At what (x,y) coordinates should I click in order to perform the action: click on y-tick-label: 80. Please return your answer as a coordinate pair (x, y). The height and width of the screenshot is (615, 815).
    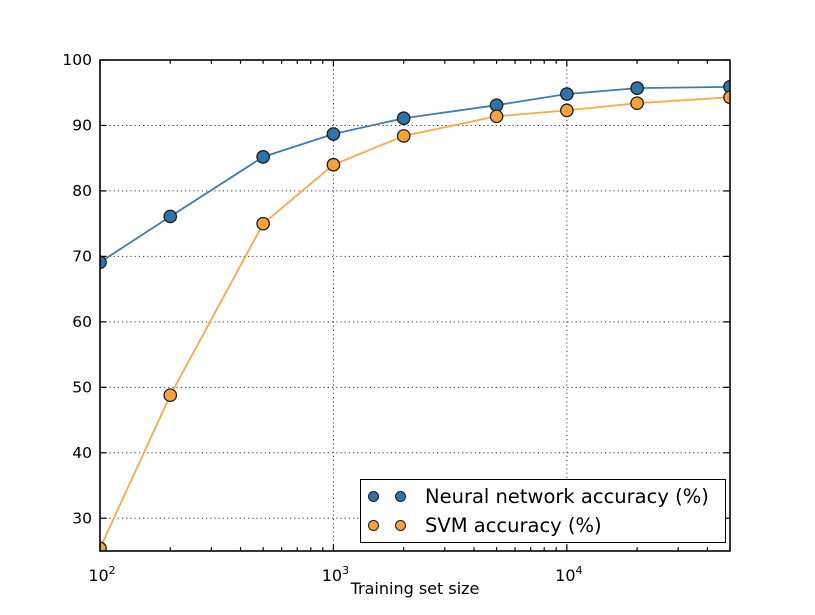
    Looking at the image, I should click on (82, 191).